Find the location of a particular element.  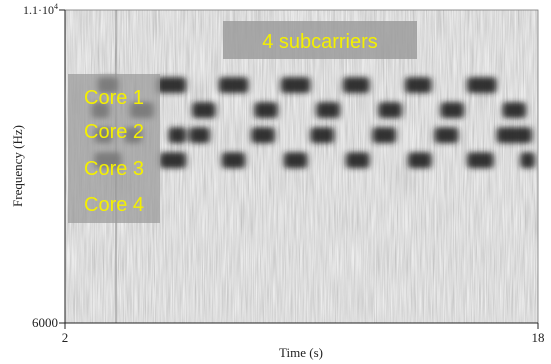

subcarriers-label: 4 subcarriers is located at coordinates (320, 42).